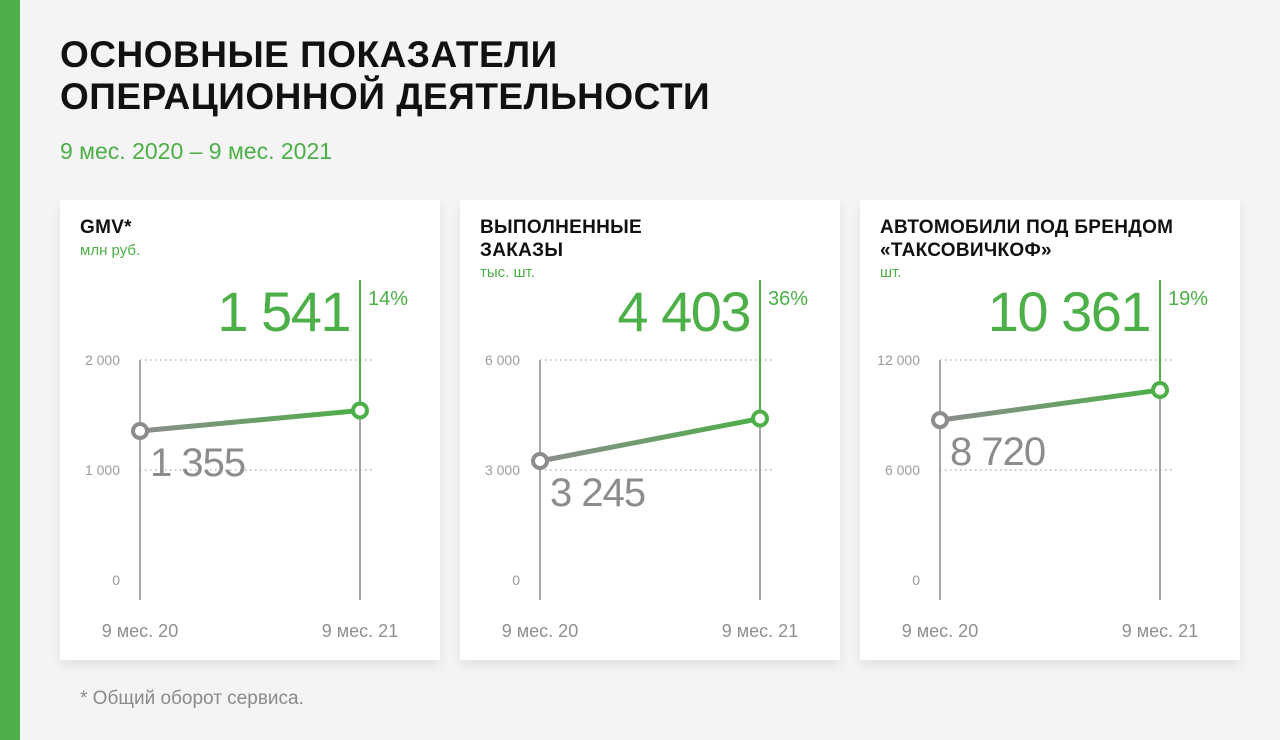 The width and height of the screenshot is (1280, 740). Describe the element at coordinates (502, 470) in the screenshot. I see `y-tick-label: 3 000` at that location.